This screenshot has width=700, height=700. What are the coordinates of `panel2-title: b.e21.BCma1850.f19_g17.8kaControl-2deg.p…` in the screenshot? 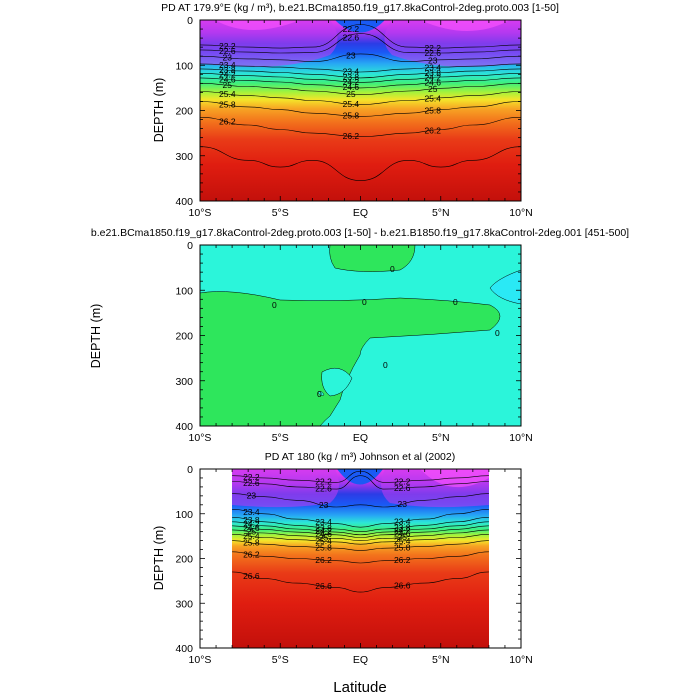 It's located at (360, 233).